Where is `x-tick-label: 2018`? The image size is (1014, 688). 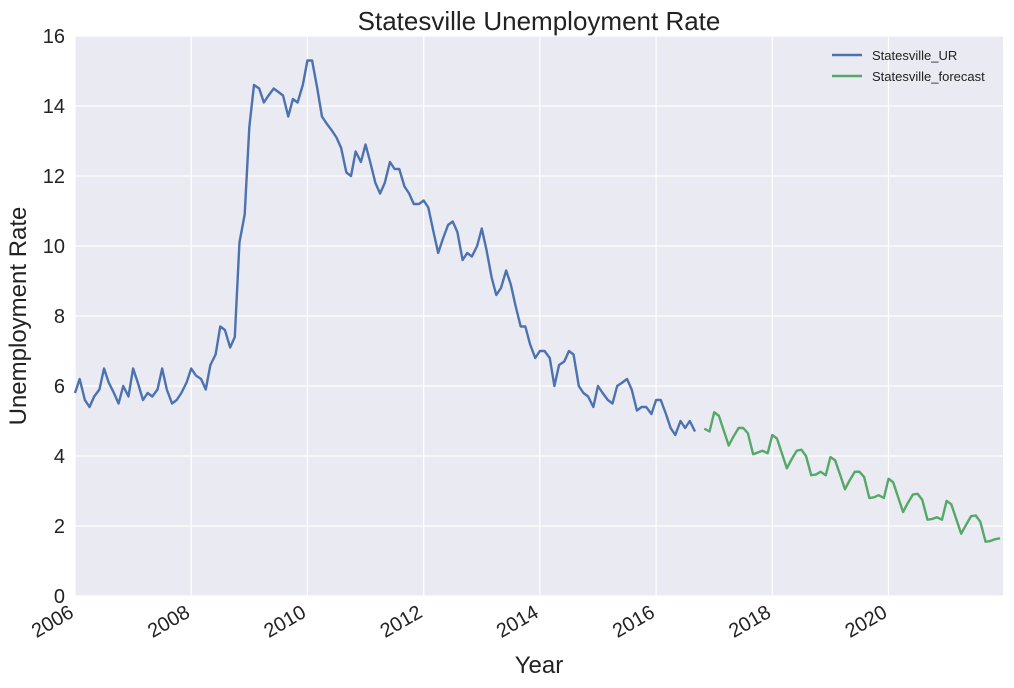
x-tick-label: 2018 is located at coordinates (750, 621).